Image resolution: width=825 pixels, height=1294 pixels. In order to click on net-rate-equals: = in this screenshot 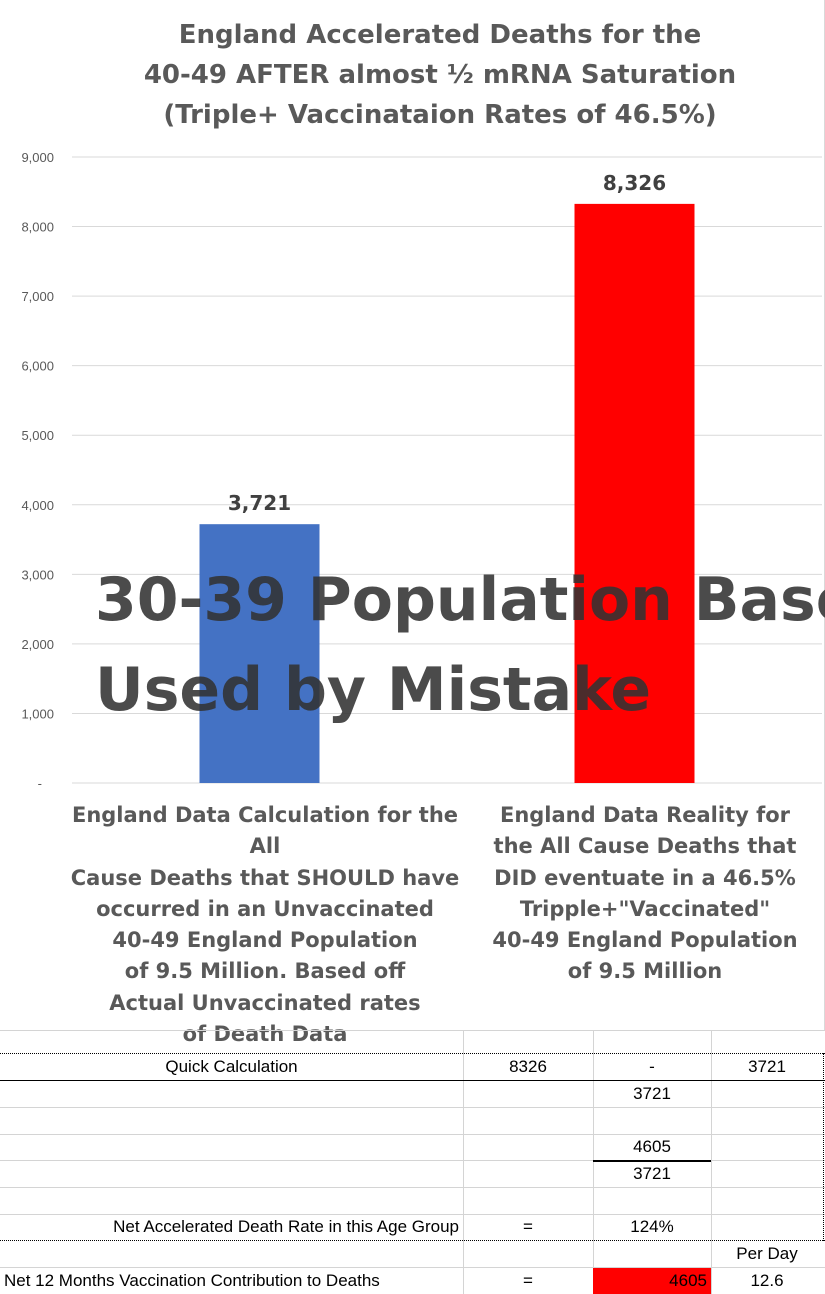, I will do `click(528, 1226)`.